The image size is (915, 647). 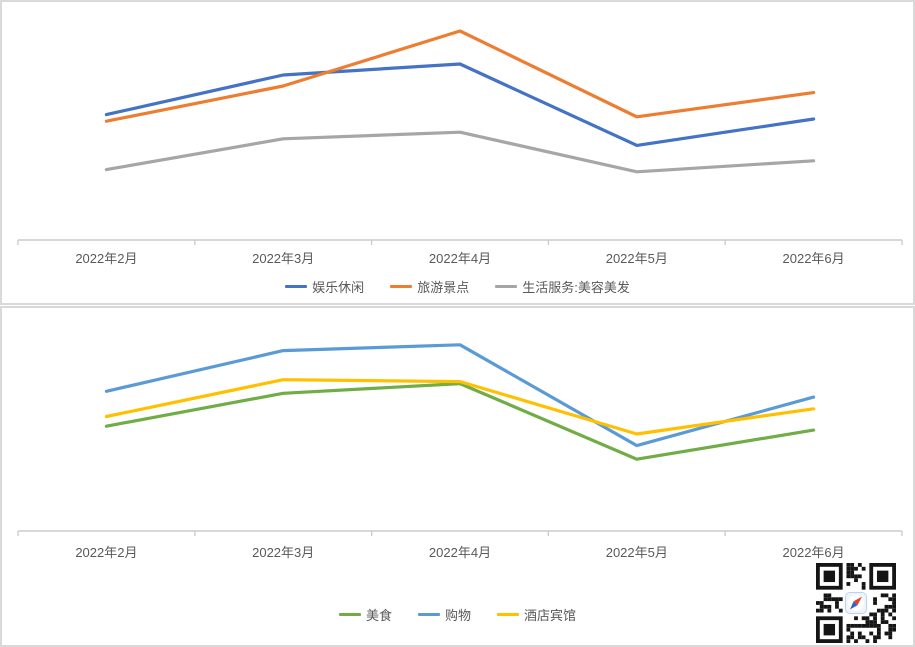 I want to click on legend-label: 美食, so click(x=378, y=615).